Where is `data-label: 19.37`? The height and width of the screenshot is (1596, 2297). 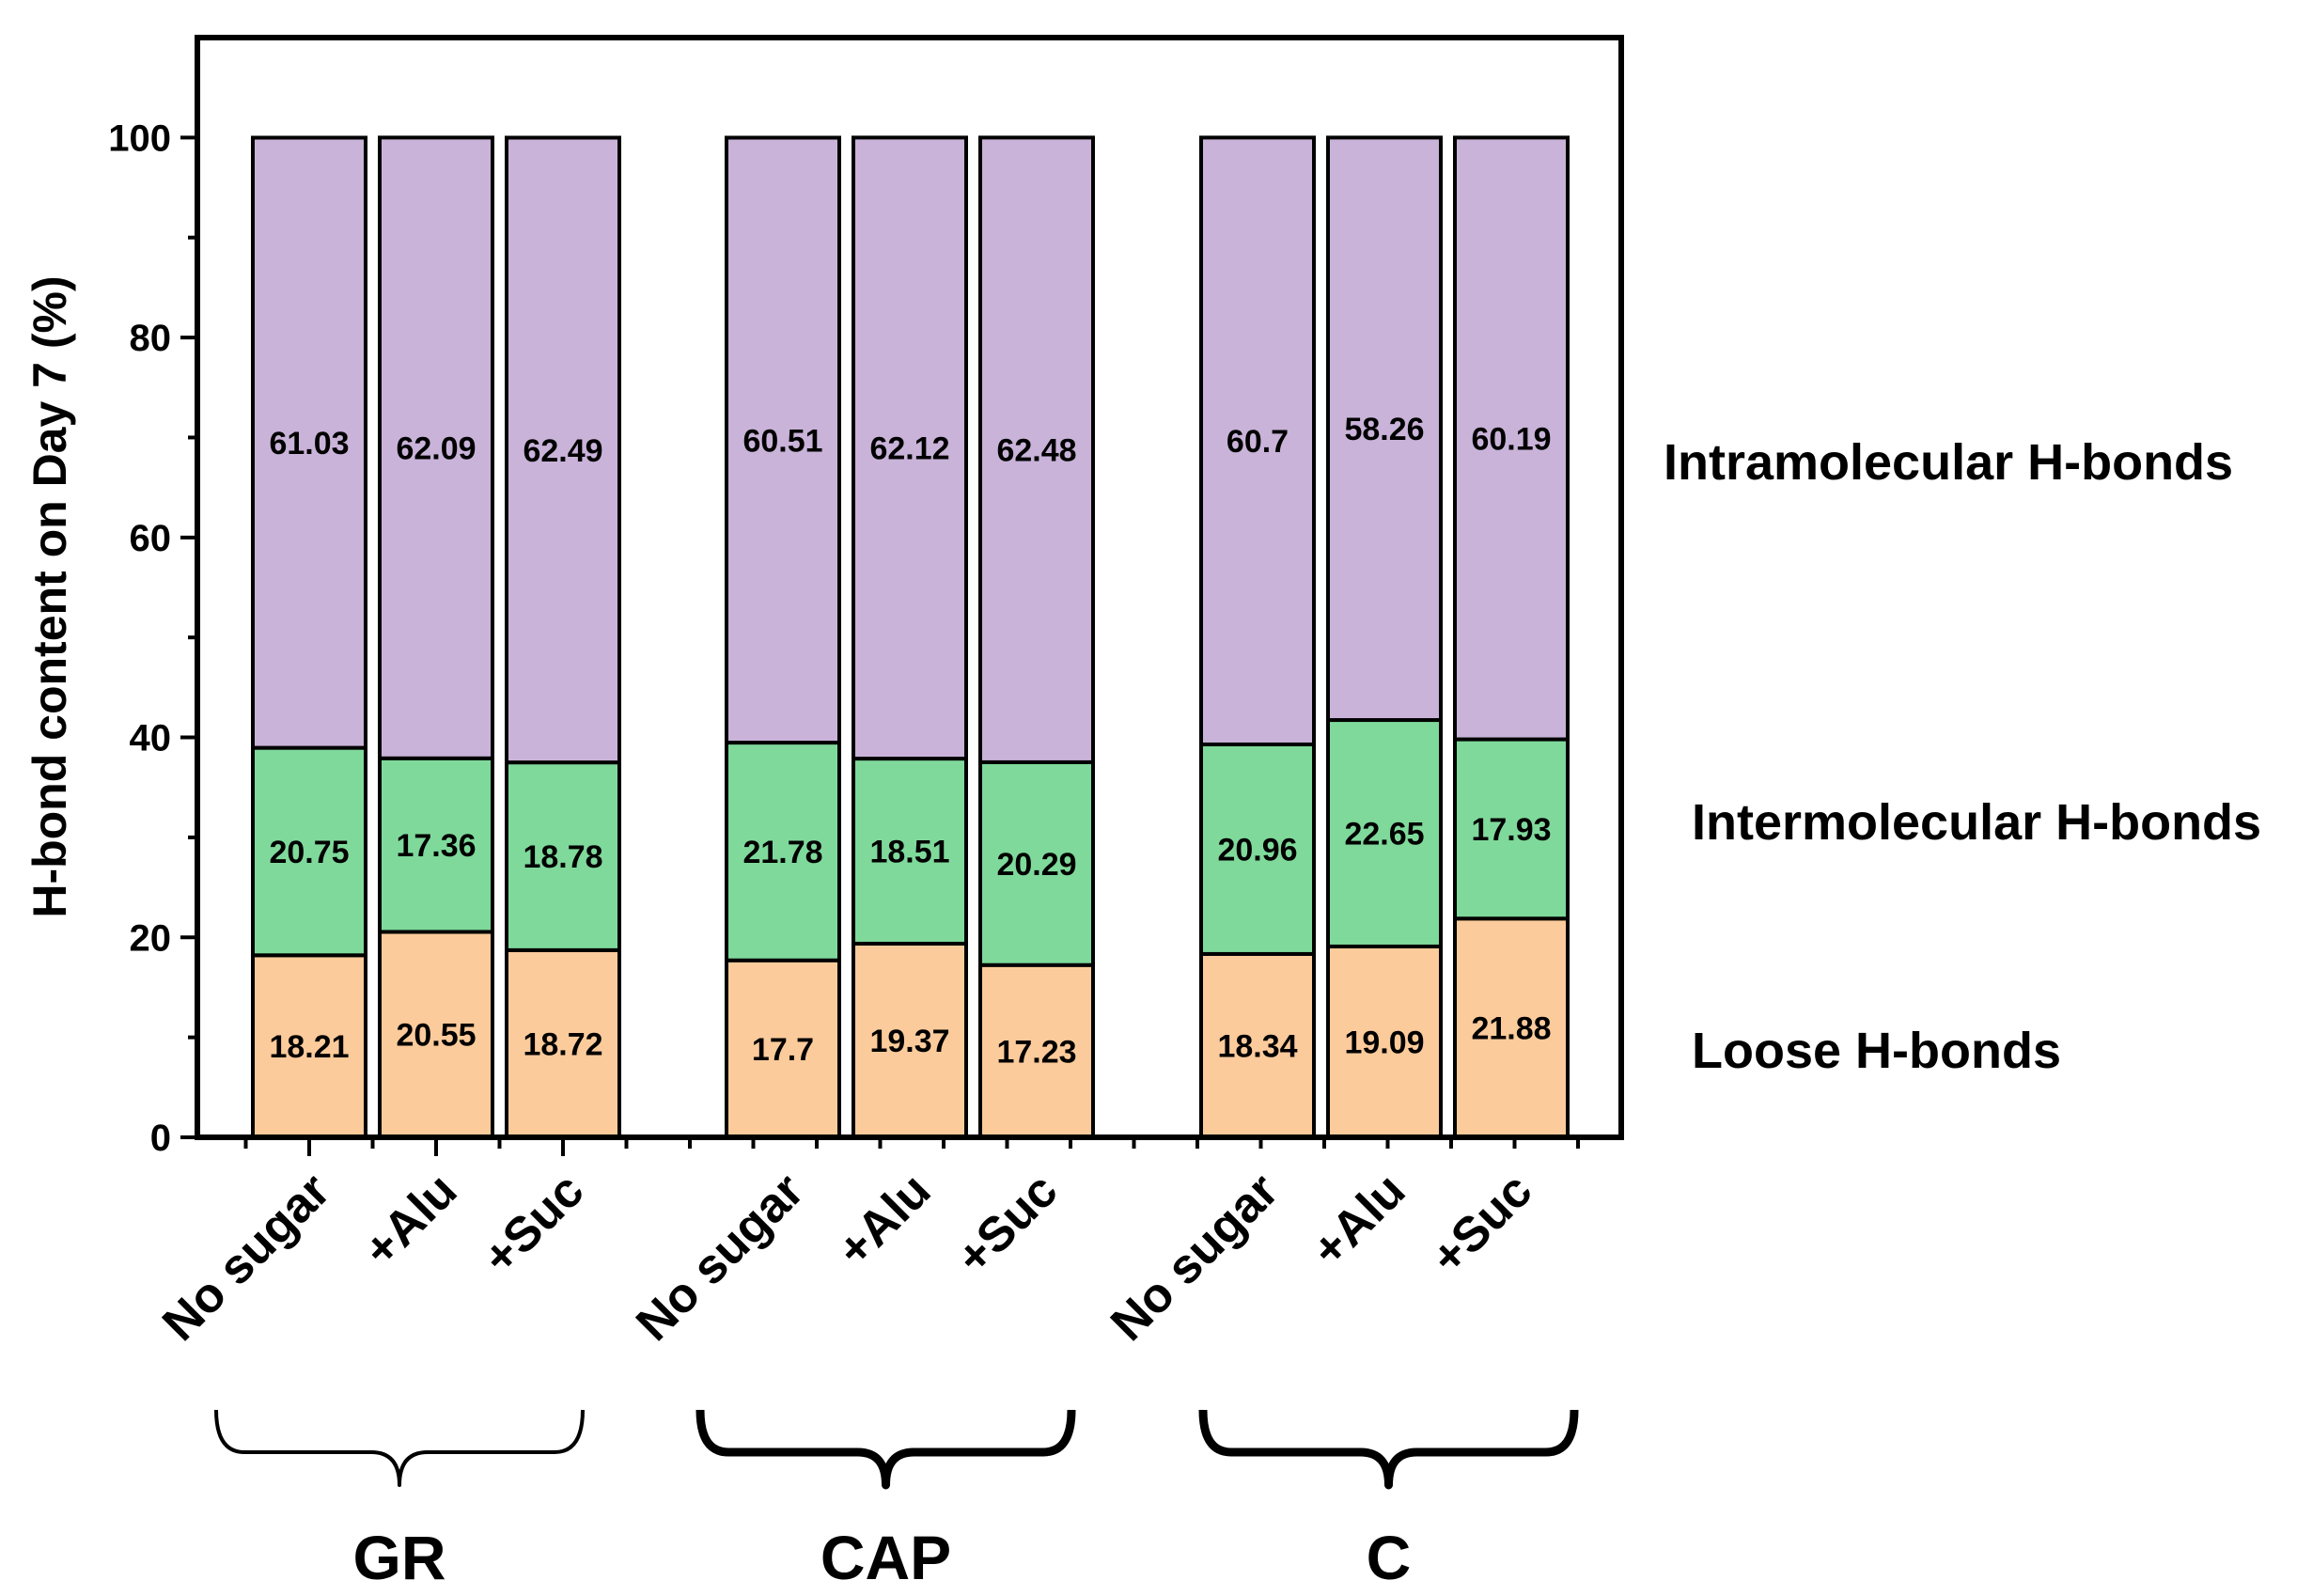
data-label: 19.37 is located at coordinates (909, 1041).